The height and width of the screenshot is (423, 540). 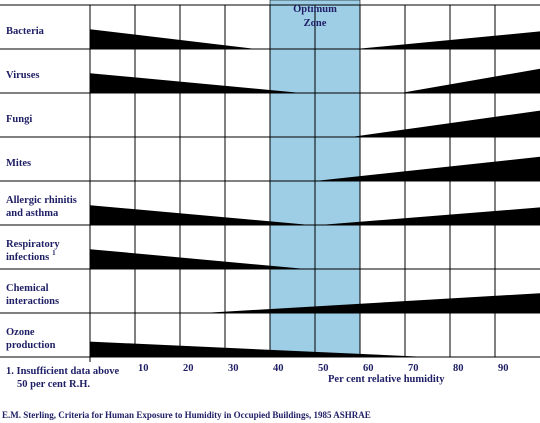 What do you see at coordinates (41, 200) in the screenshot?
I see `row-label: Allergic rhinitis` at bounding box center [41, 200].